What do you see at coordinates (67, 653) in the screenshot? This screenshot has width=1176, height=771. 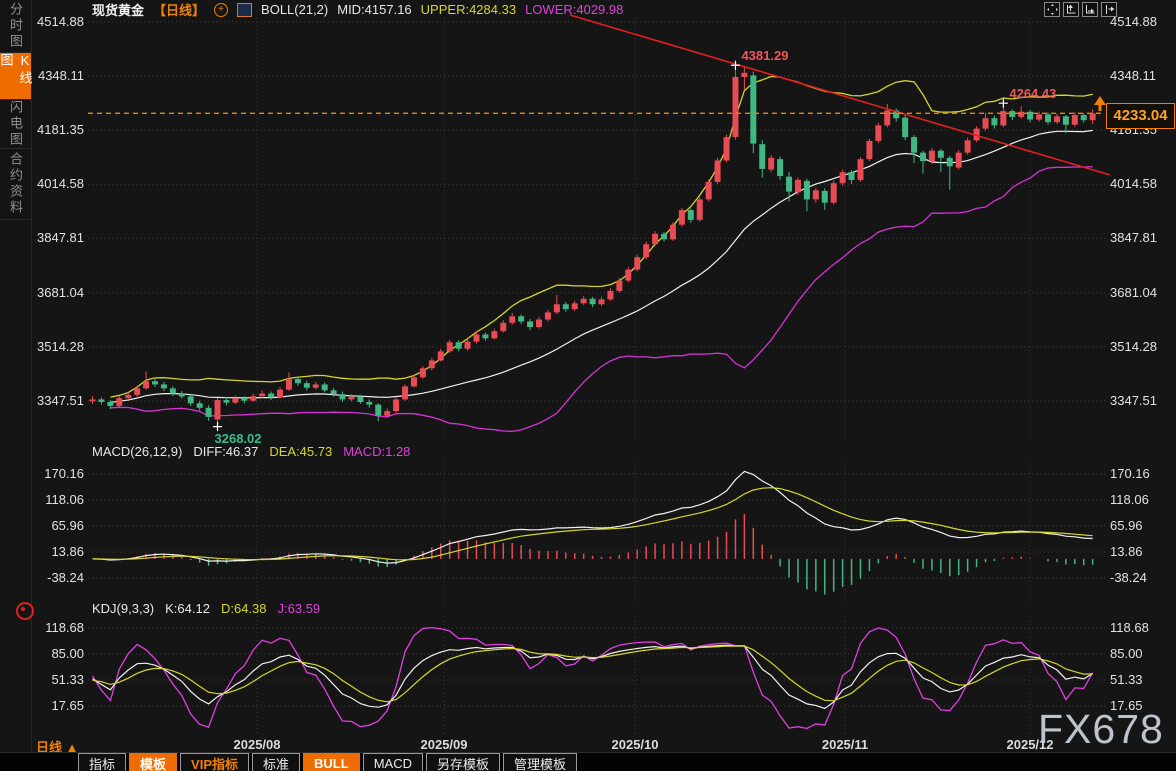 I see `kdj-axis-label-left: 85.00` at bounding box center [67, 653].